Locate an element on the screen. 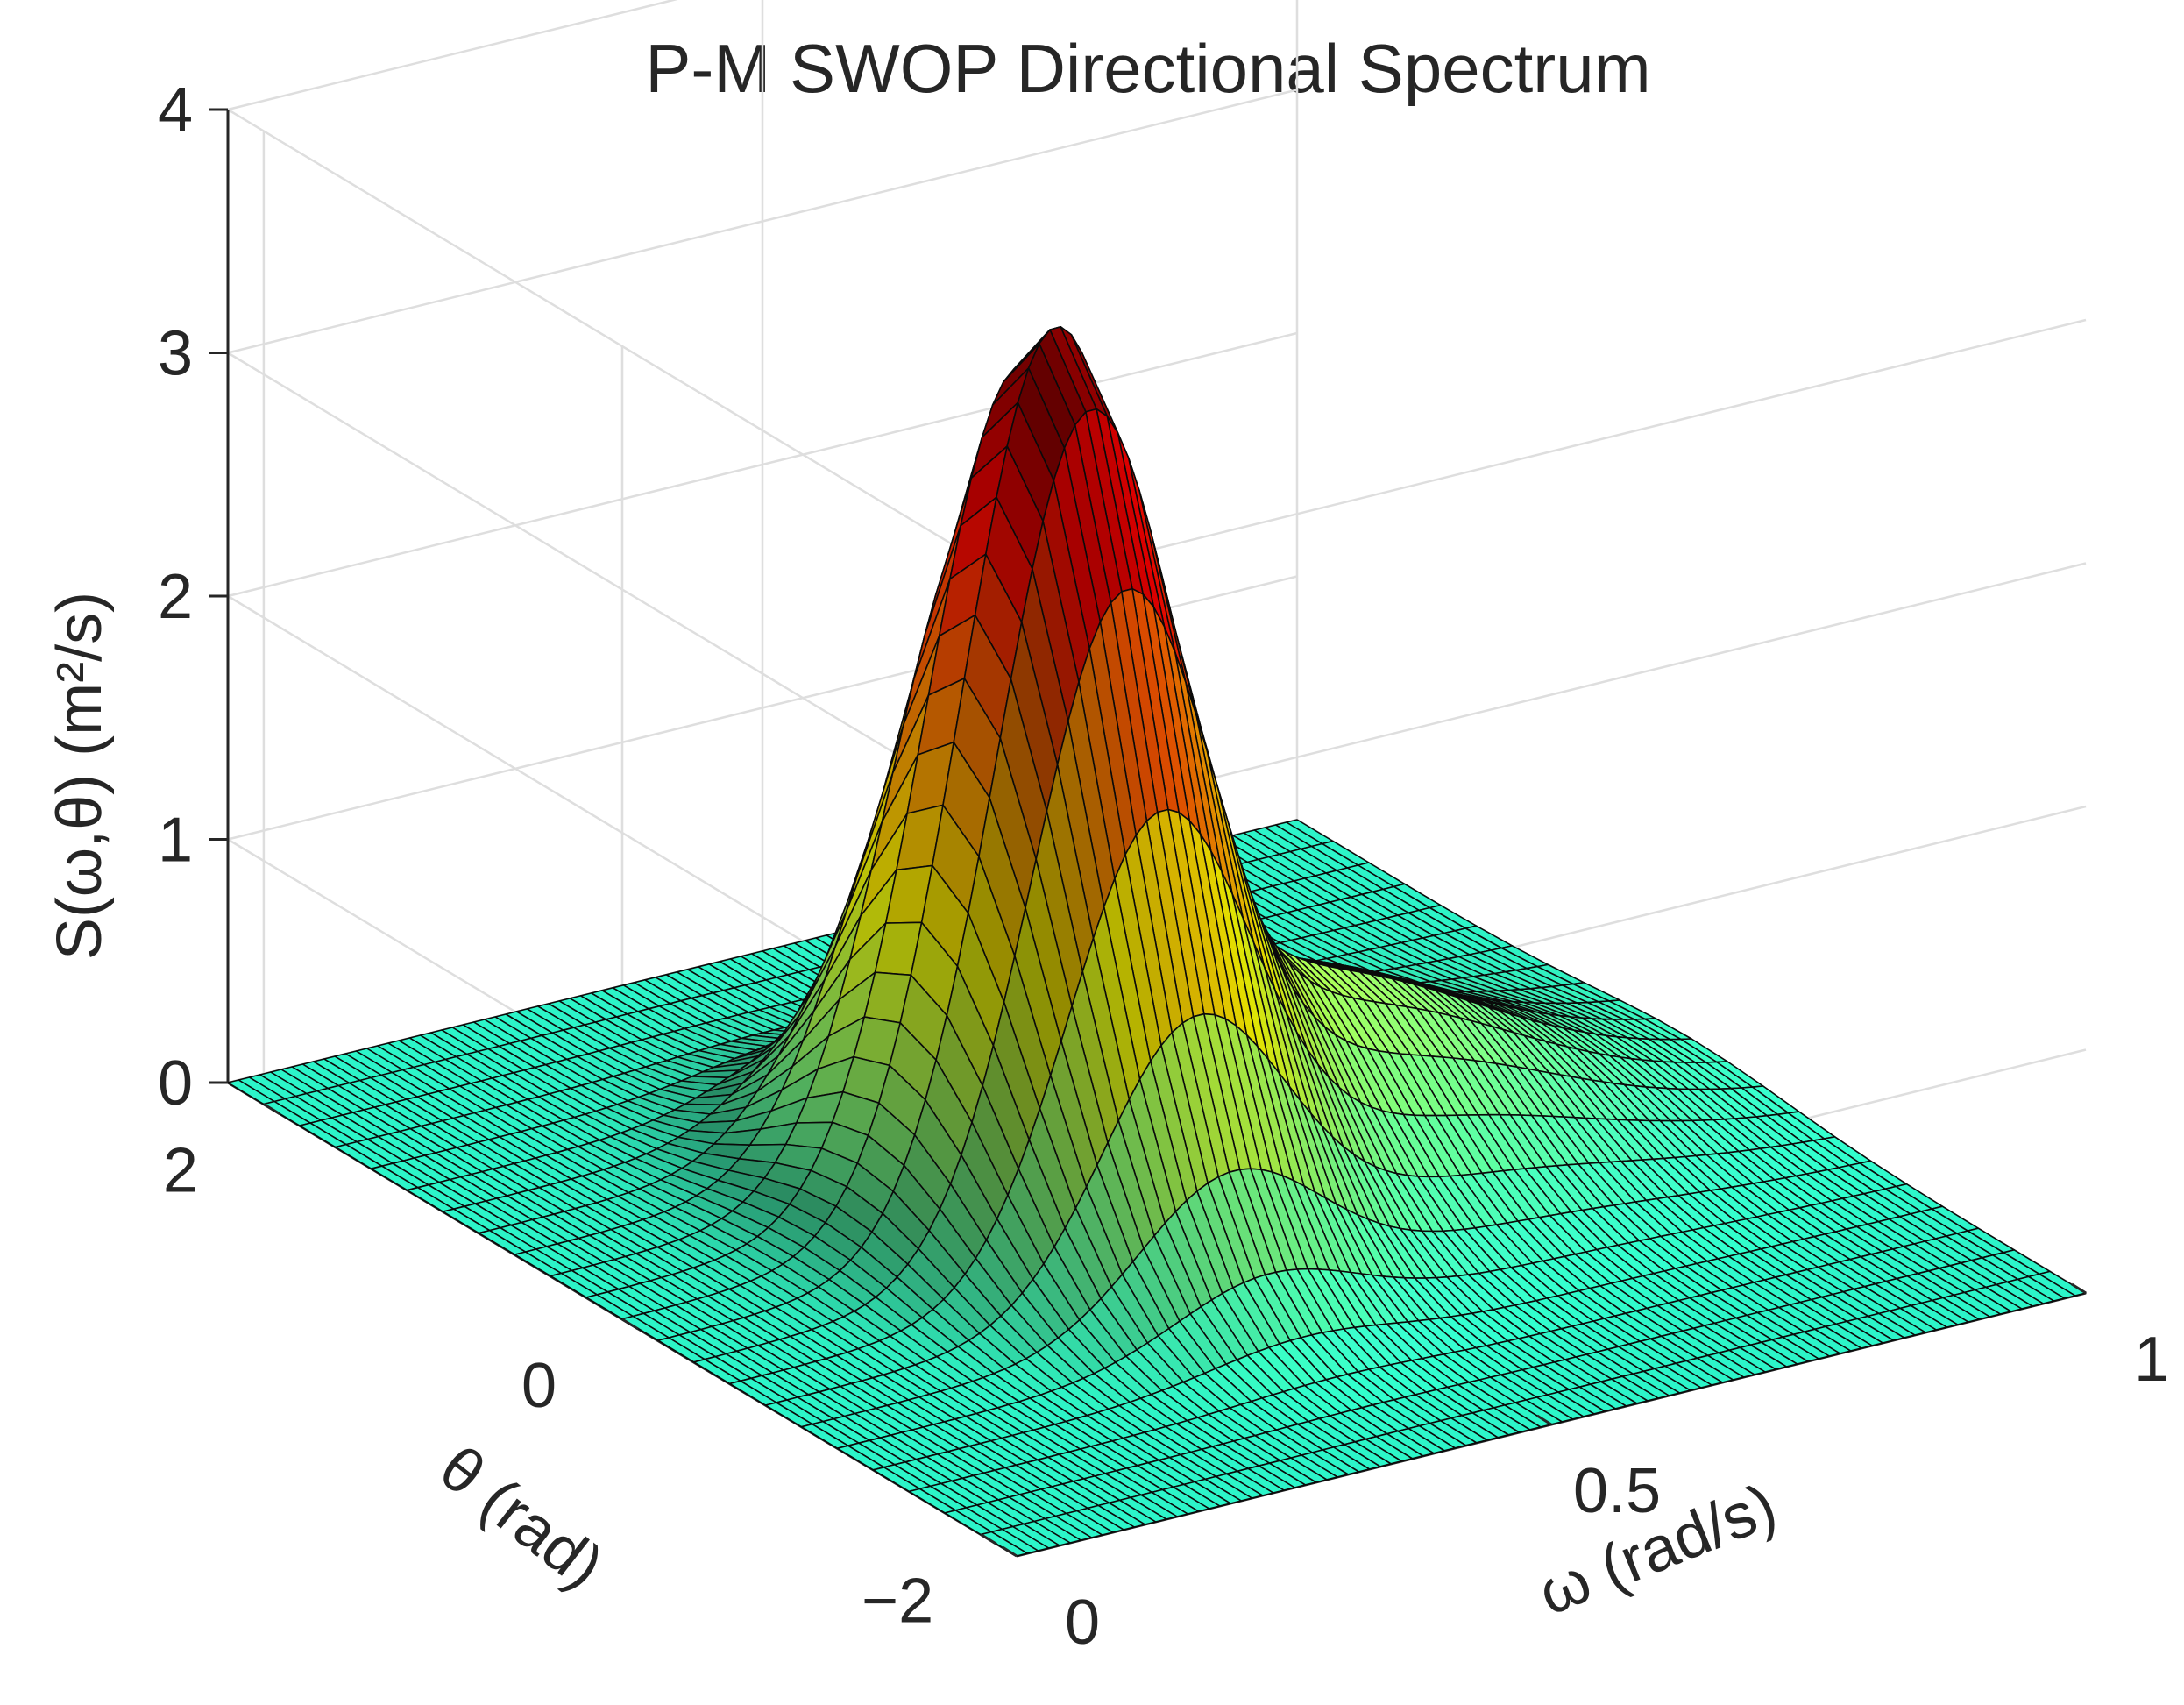  x-tick-label: 0 is located at coordinates (1082, 1623).